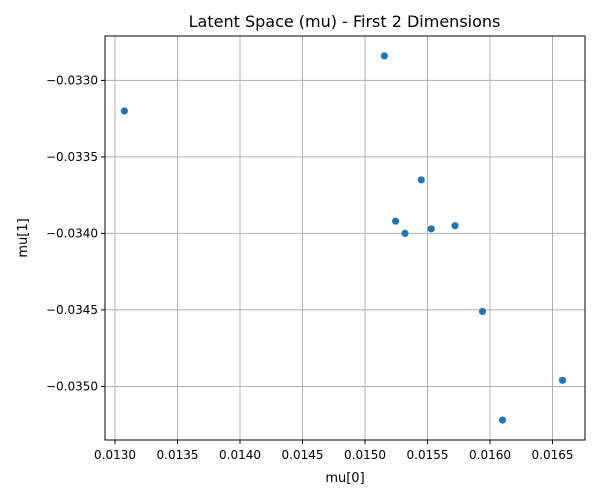 The height and width of the screenshot is (500, 600). I want to click on y-axis-label: mu[1], so click(23, 237).